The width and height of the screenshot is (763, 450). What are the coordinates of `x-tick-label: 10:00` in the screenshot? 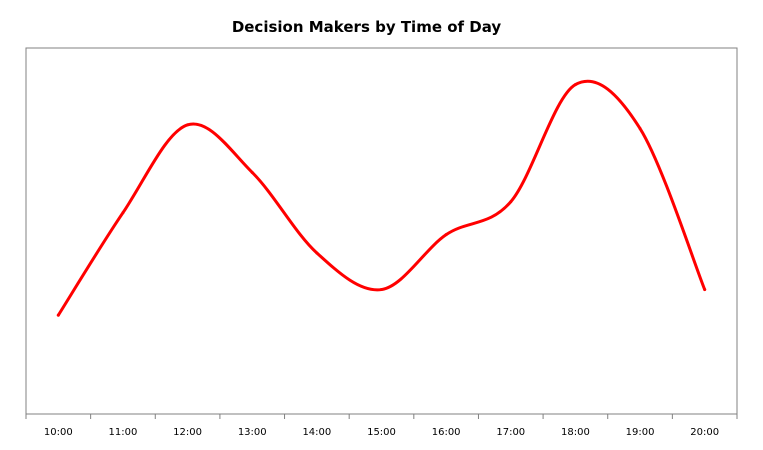 It's located at (58, 432).